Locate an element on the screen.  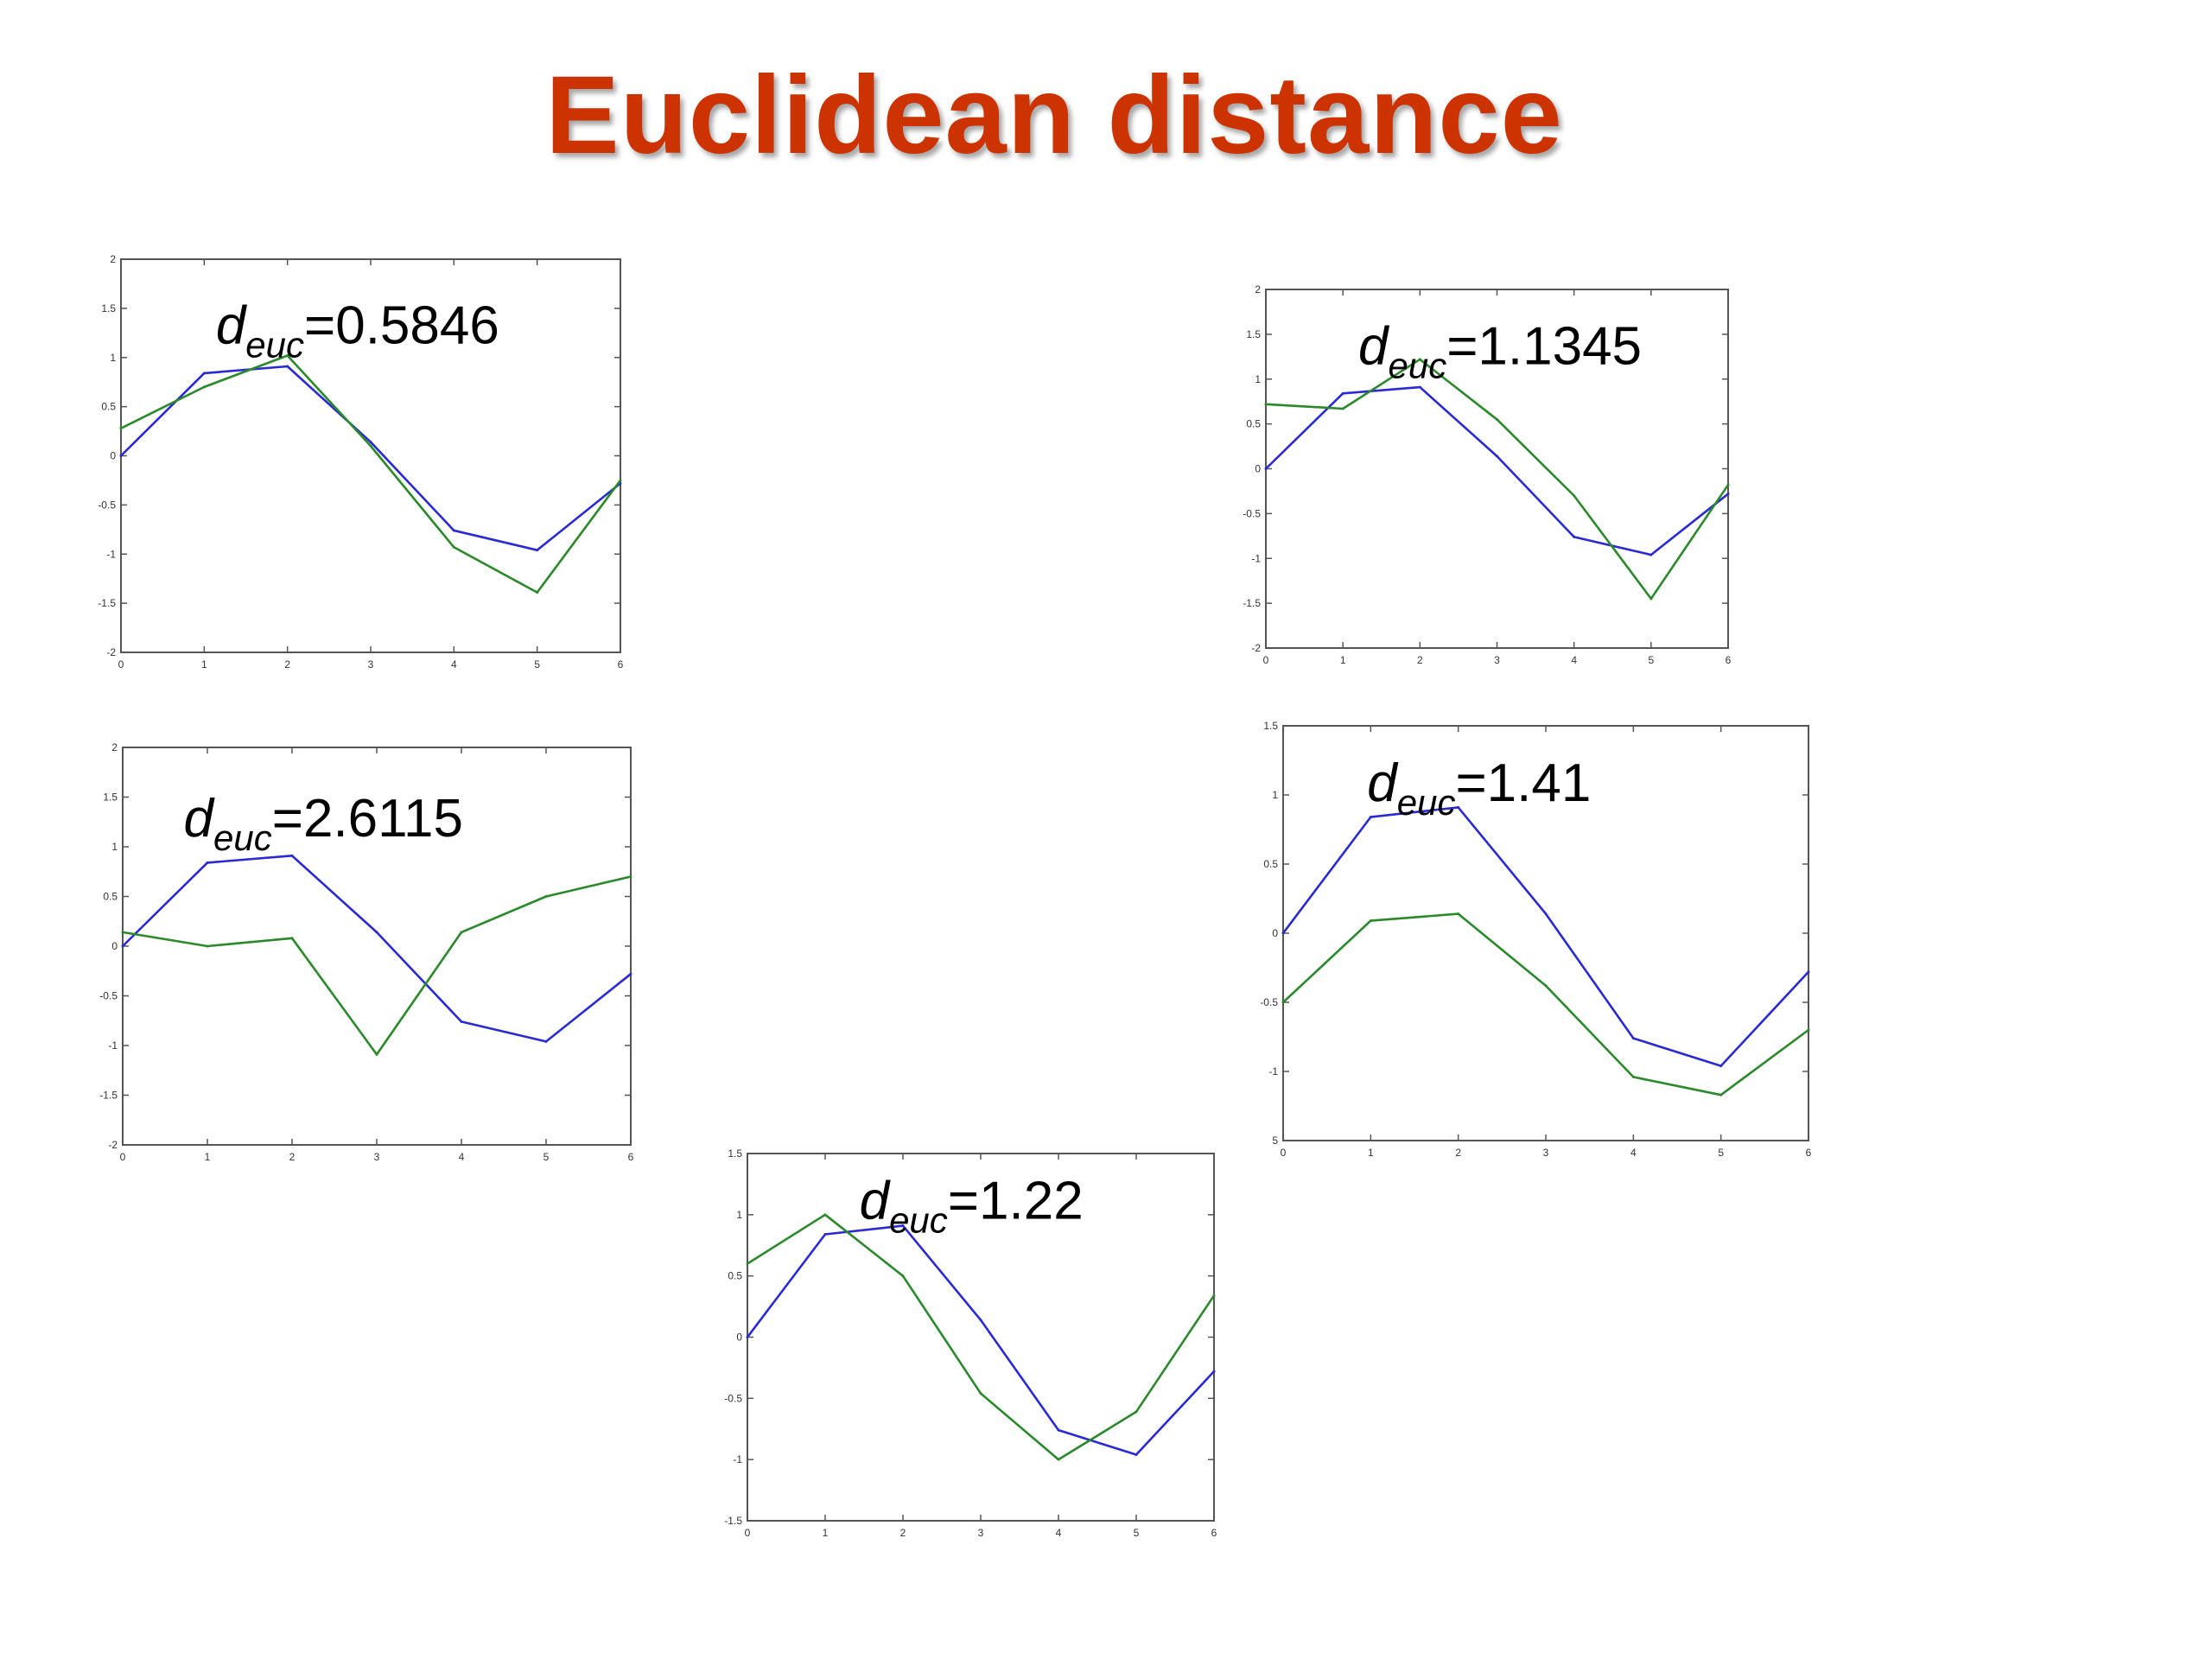
distance-label: deuc=1.22 is located at coordinates (972, 1205).